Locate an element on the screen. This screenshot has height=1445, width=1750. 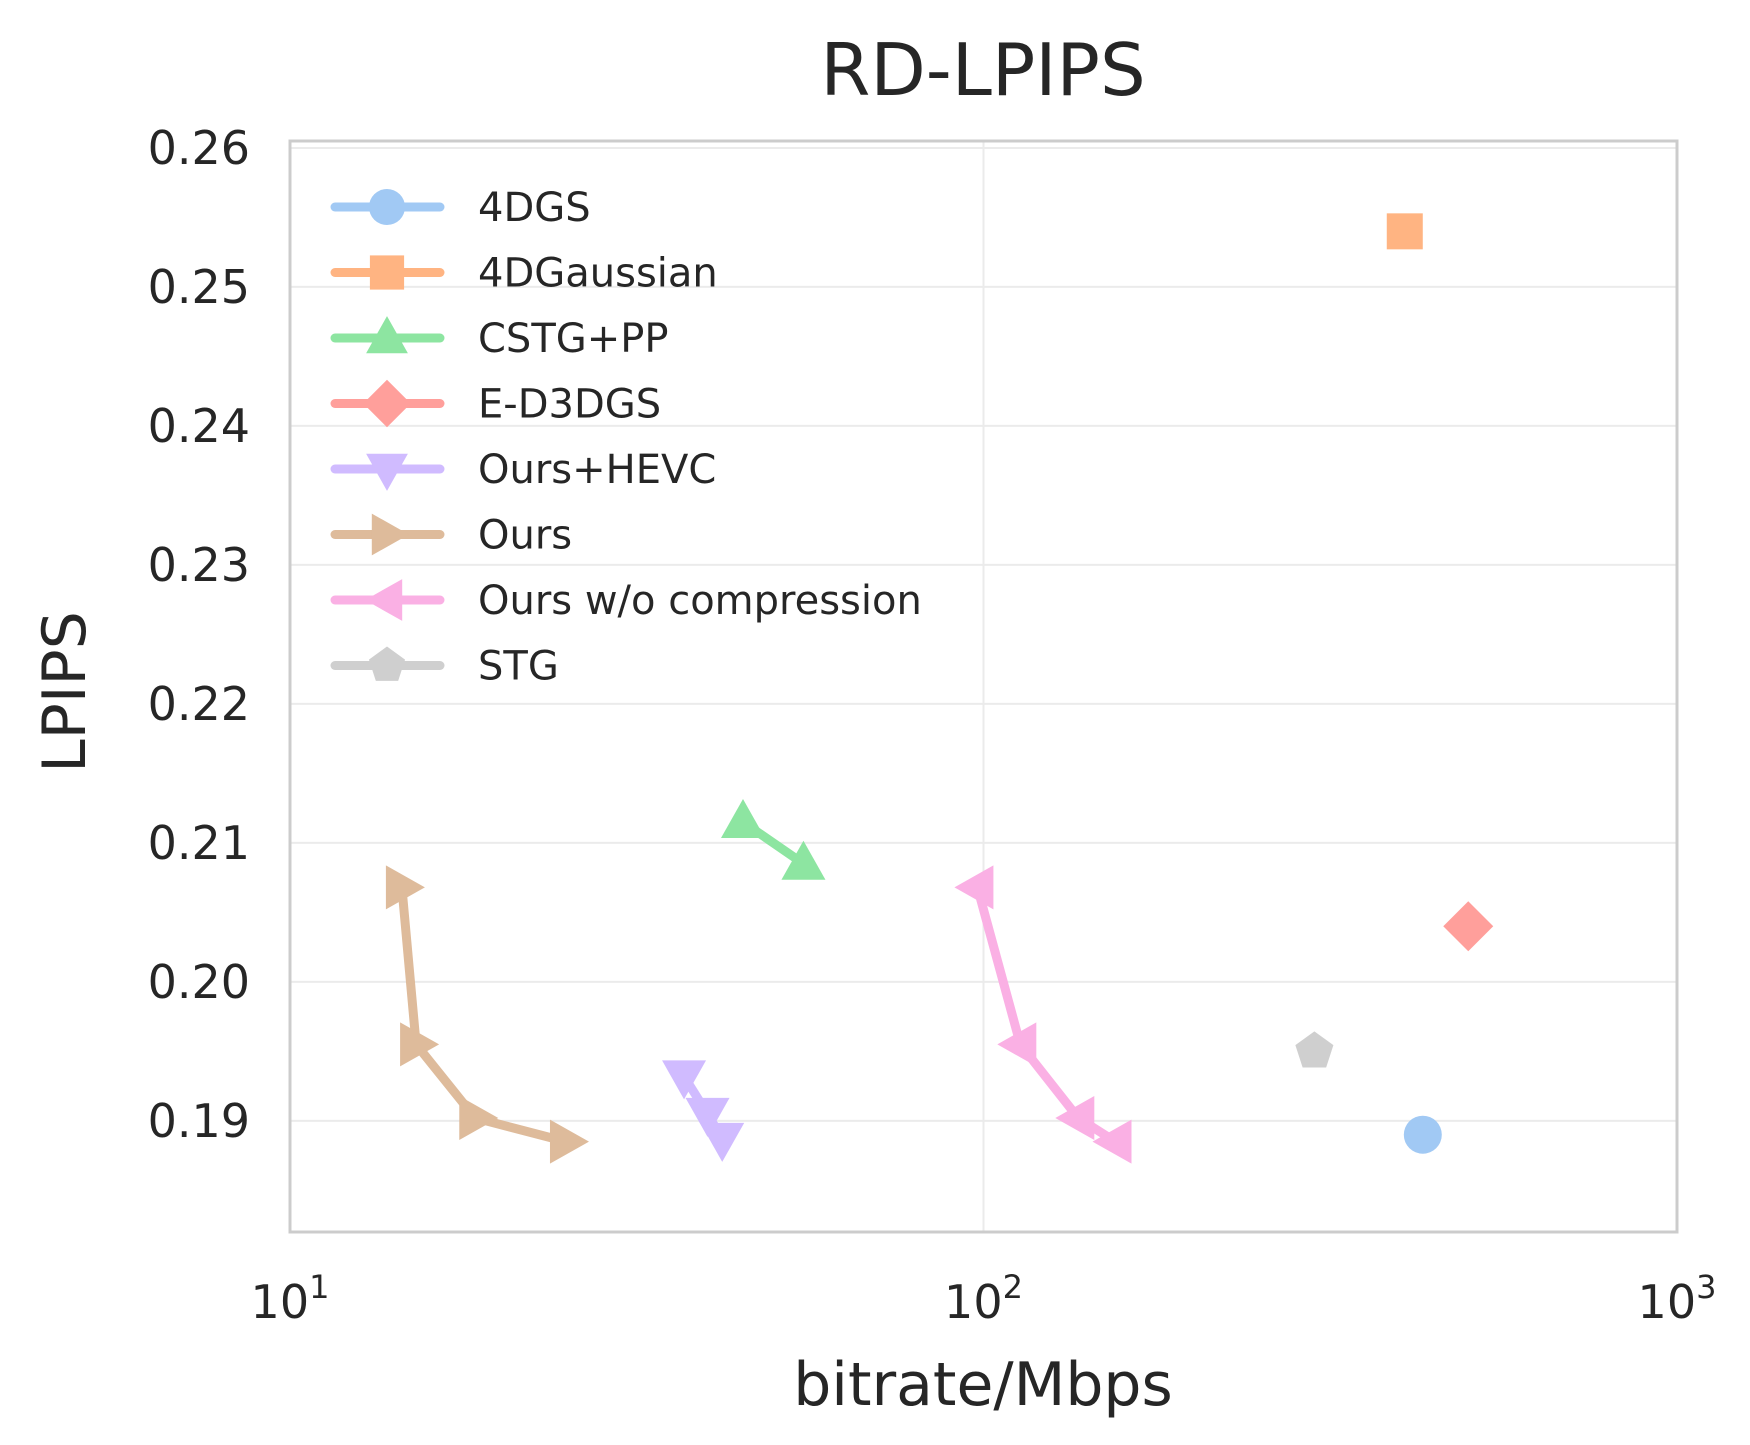
x-tick-label: 10² is located at coordinates (983, 1298).